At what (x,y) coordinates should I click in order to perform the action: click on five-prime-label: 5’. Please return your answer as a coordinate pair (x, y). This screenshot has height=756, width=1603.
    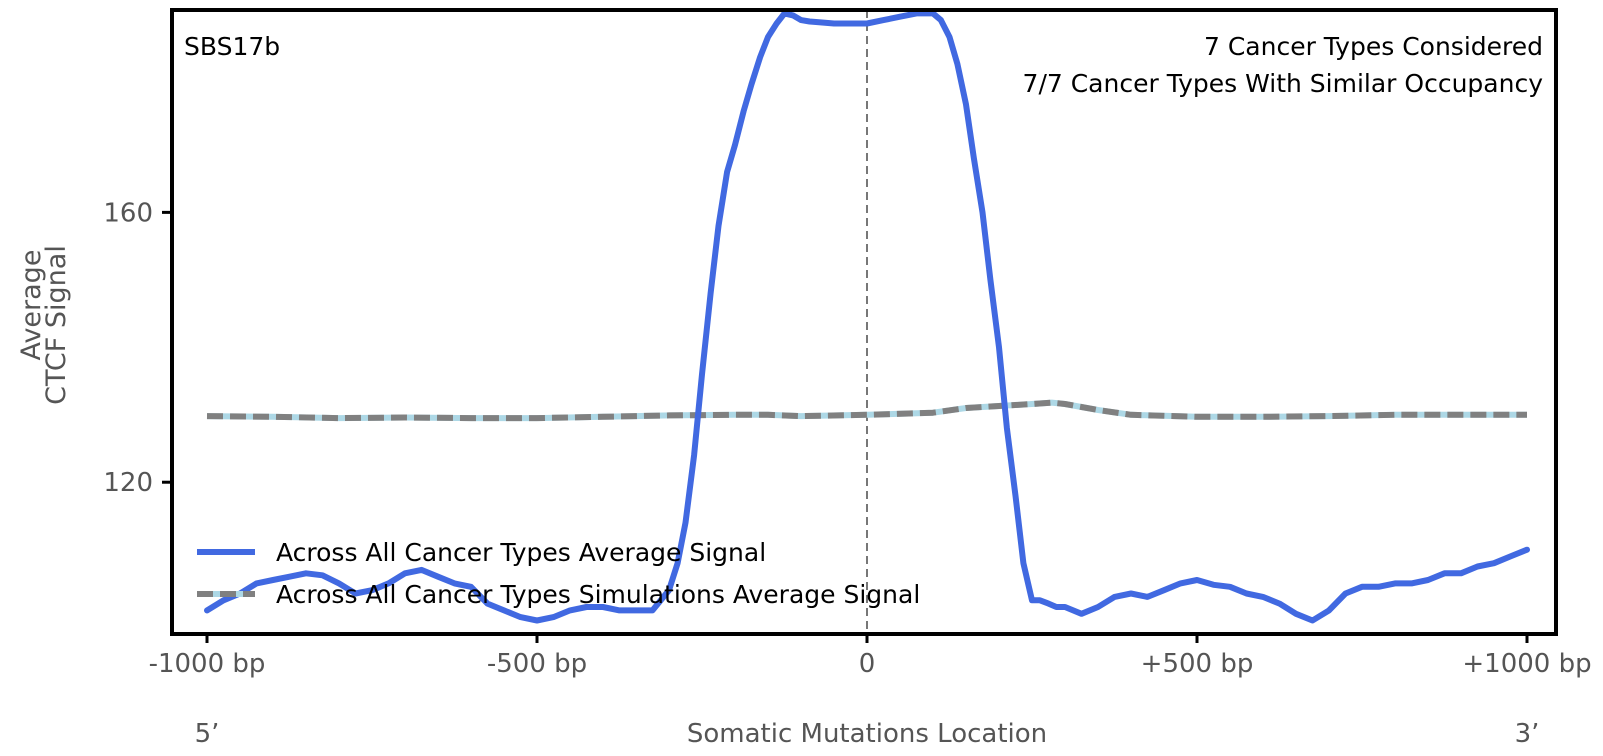
    Looking at the image, I should click on (207, 734).